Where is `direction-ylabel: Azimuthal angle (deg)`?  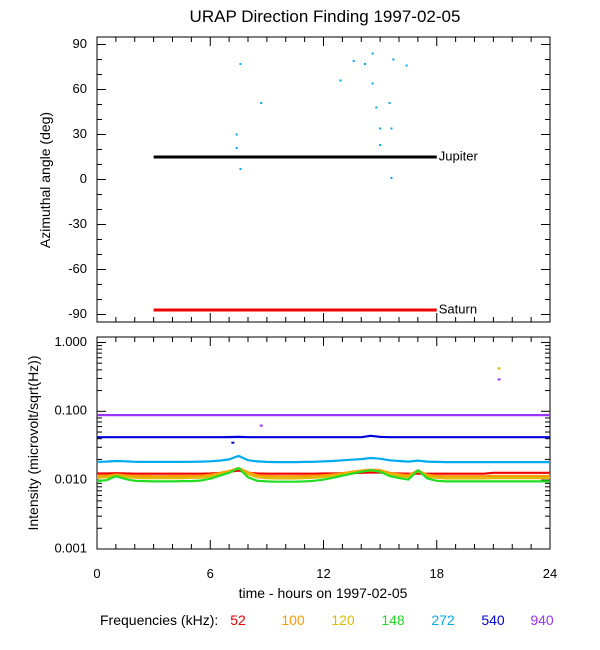
direction-ylabel: Azimuthal angle (deg) is located at coordinates (45, 180).